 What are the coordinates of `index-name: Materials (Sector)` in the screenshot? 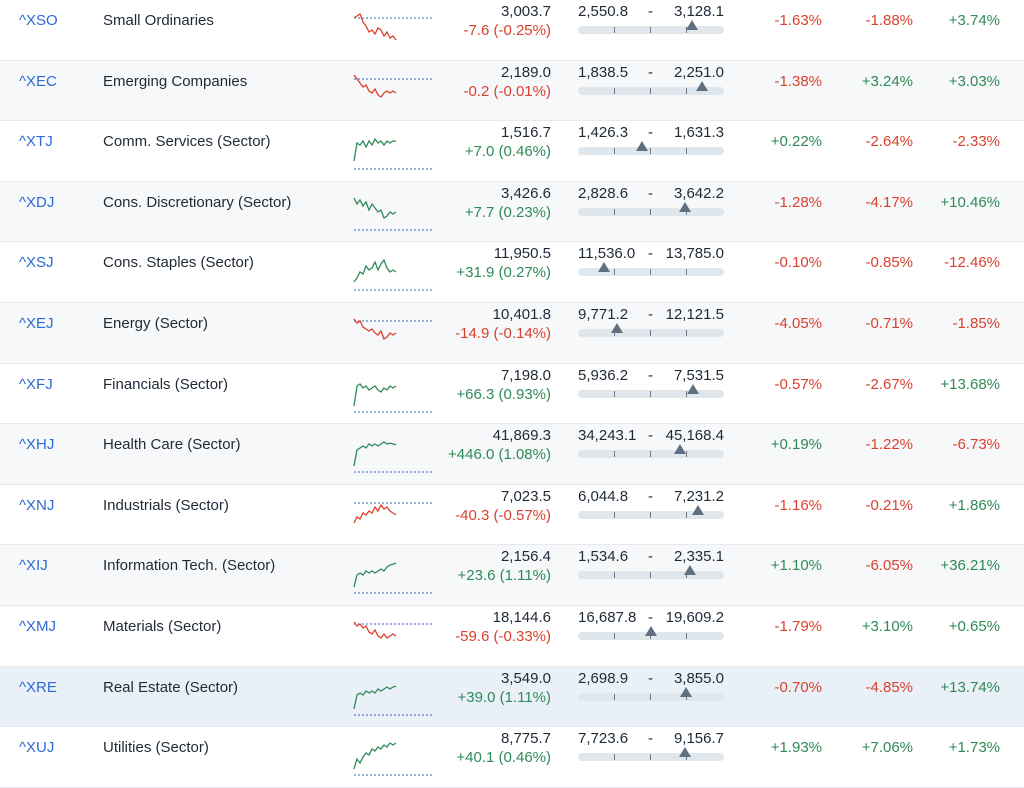 It's located at (162, 626).